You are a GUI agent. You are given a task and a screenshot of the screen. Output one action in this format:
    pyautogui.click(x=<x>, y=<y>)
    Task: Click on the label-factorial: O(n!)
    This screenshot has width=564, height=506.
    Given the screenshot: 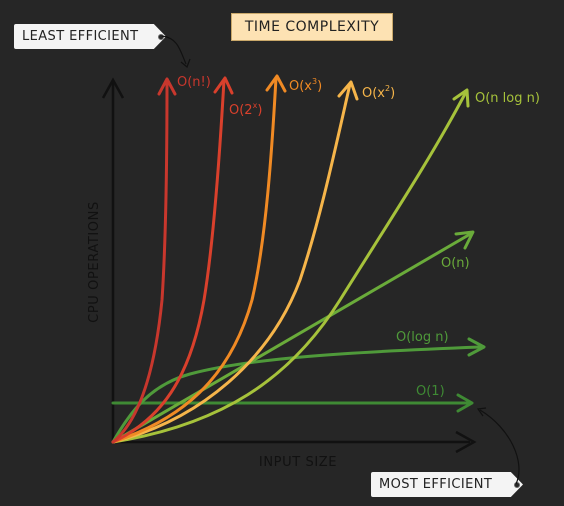 What is the action you would take?
    pyautogui.click(x=194, y=82)
    